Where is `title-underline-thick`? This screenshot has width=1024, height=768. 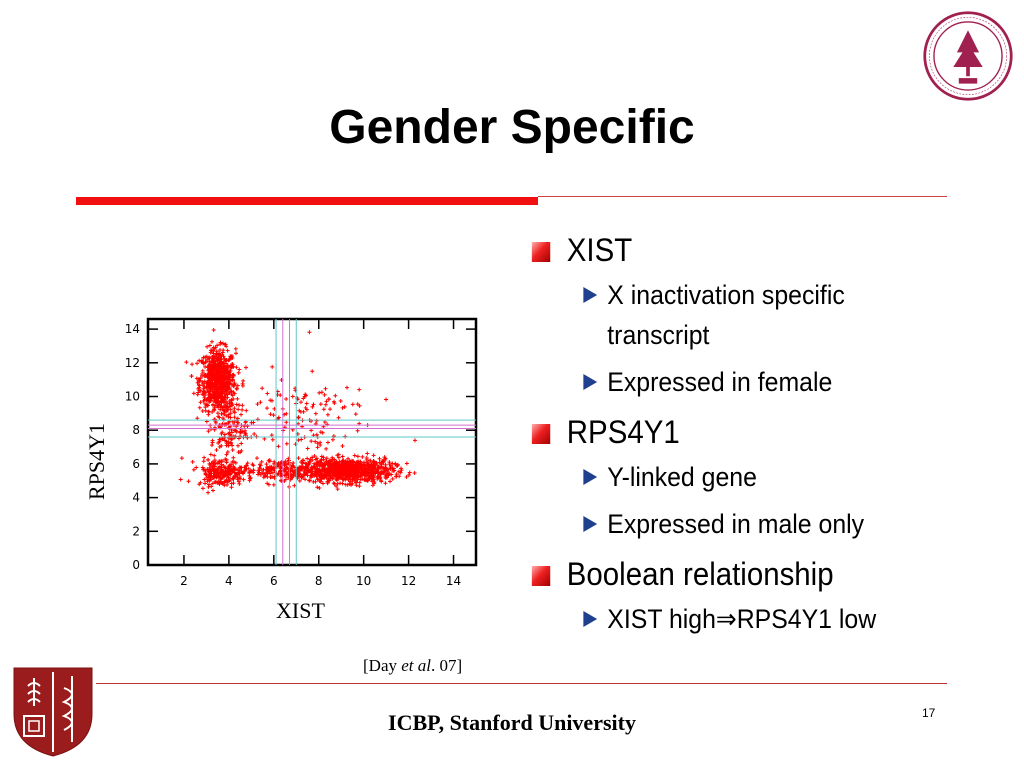
title-underline-thick is located at coordinates (307, 201).